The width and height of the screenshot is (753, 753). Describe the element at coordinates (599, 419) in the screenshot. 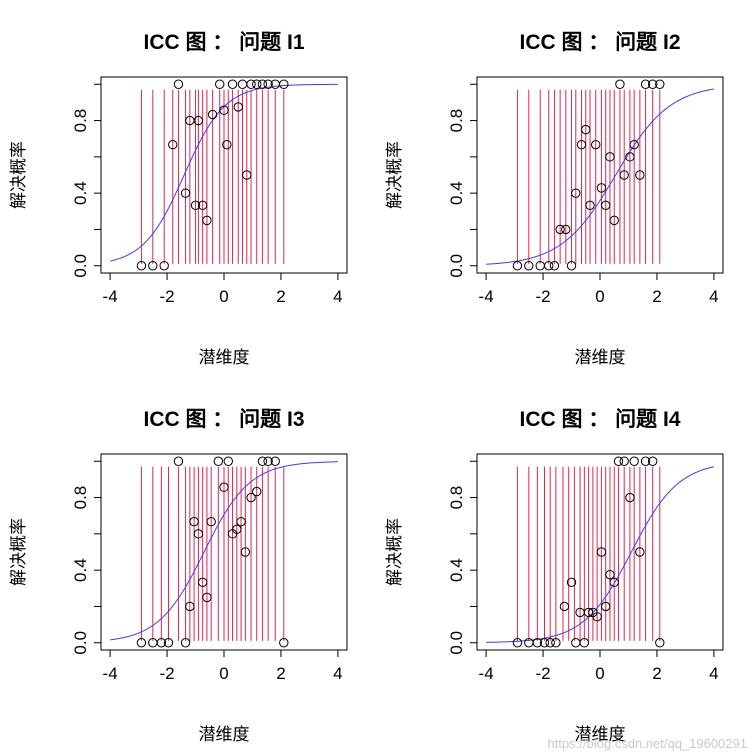

I see `chart-title: ICC 图 ： 问题 I4` at that location.